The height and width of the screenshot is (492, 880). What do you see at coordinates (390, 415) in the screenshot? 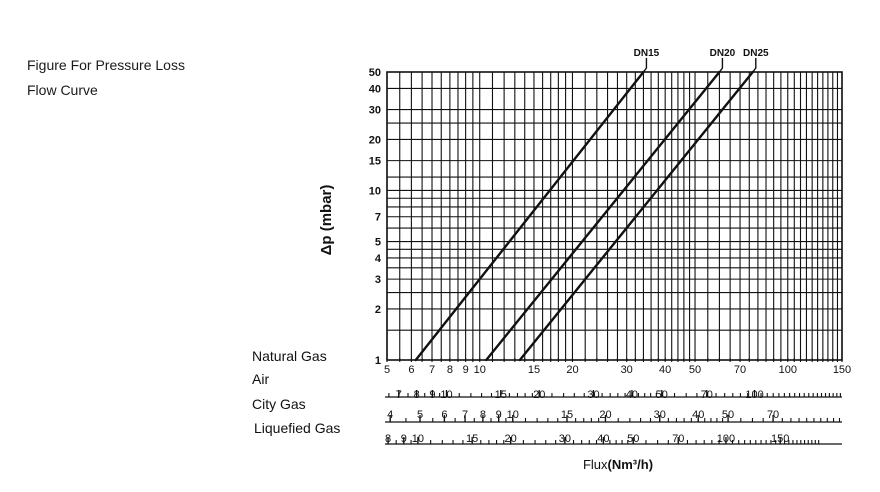
I see `scale-tick-label: 4` at bounding box center [390, 415].